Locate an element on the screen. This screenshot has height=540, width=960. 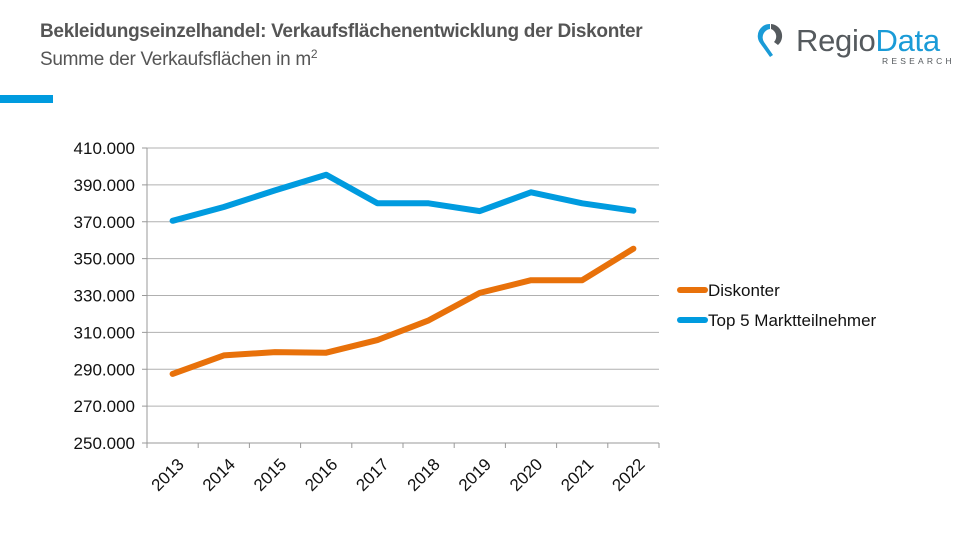
legend-label: Top 5 Marktteilnehmer is located at coordinates (792, 320).